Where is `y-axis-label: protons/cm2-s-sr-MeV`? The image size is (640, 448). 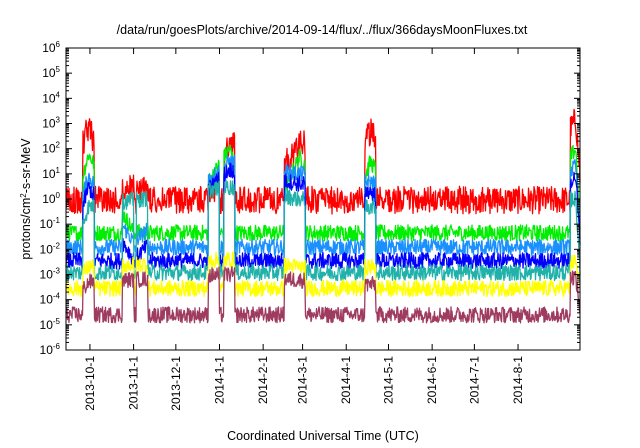
y-axis-label: protons/cm2-s-sr-MeV is located at coordinates (26, 199).